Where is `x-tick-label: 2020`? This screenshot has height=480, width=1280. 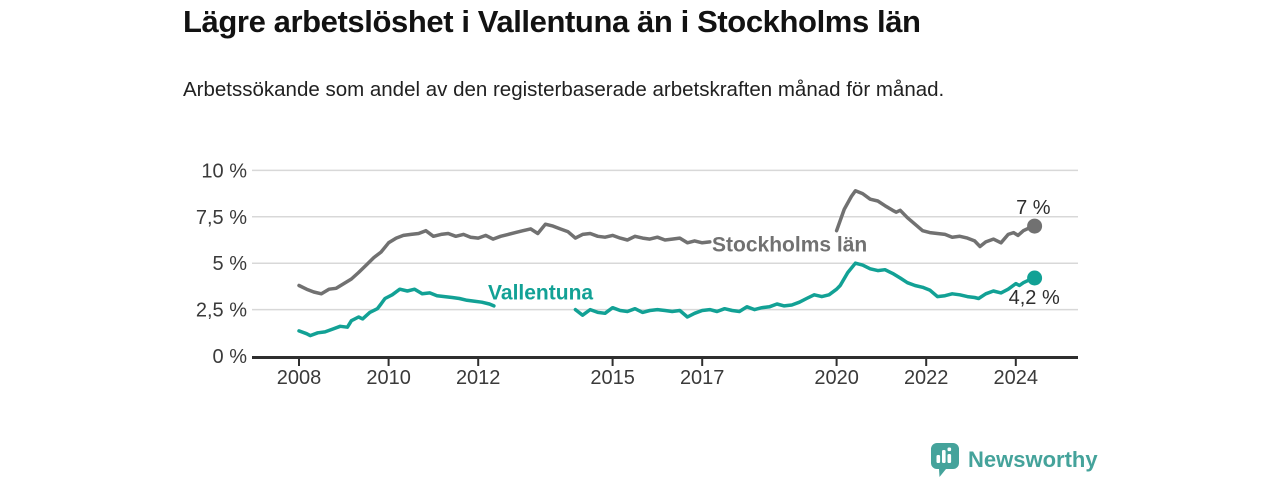
x-tick-label: 2020 is located at coordinates (836, 378).